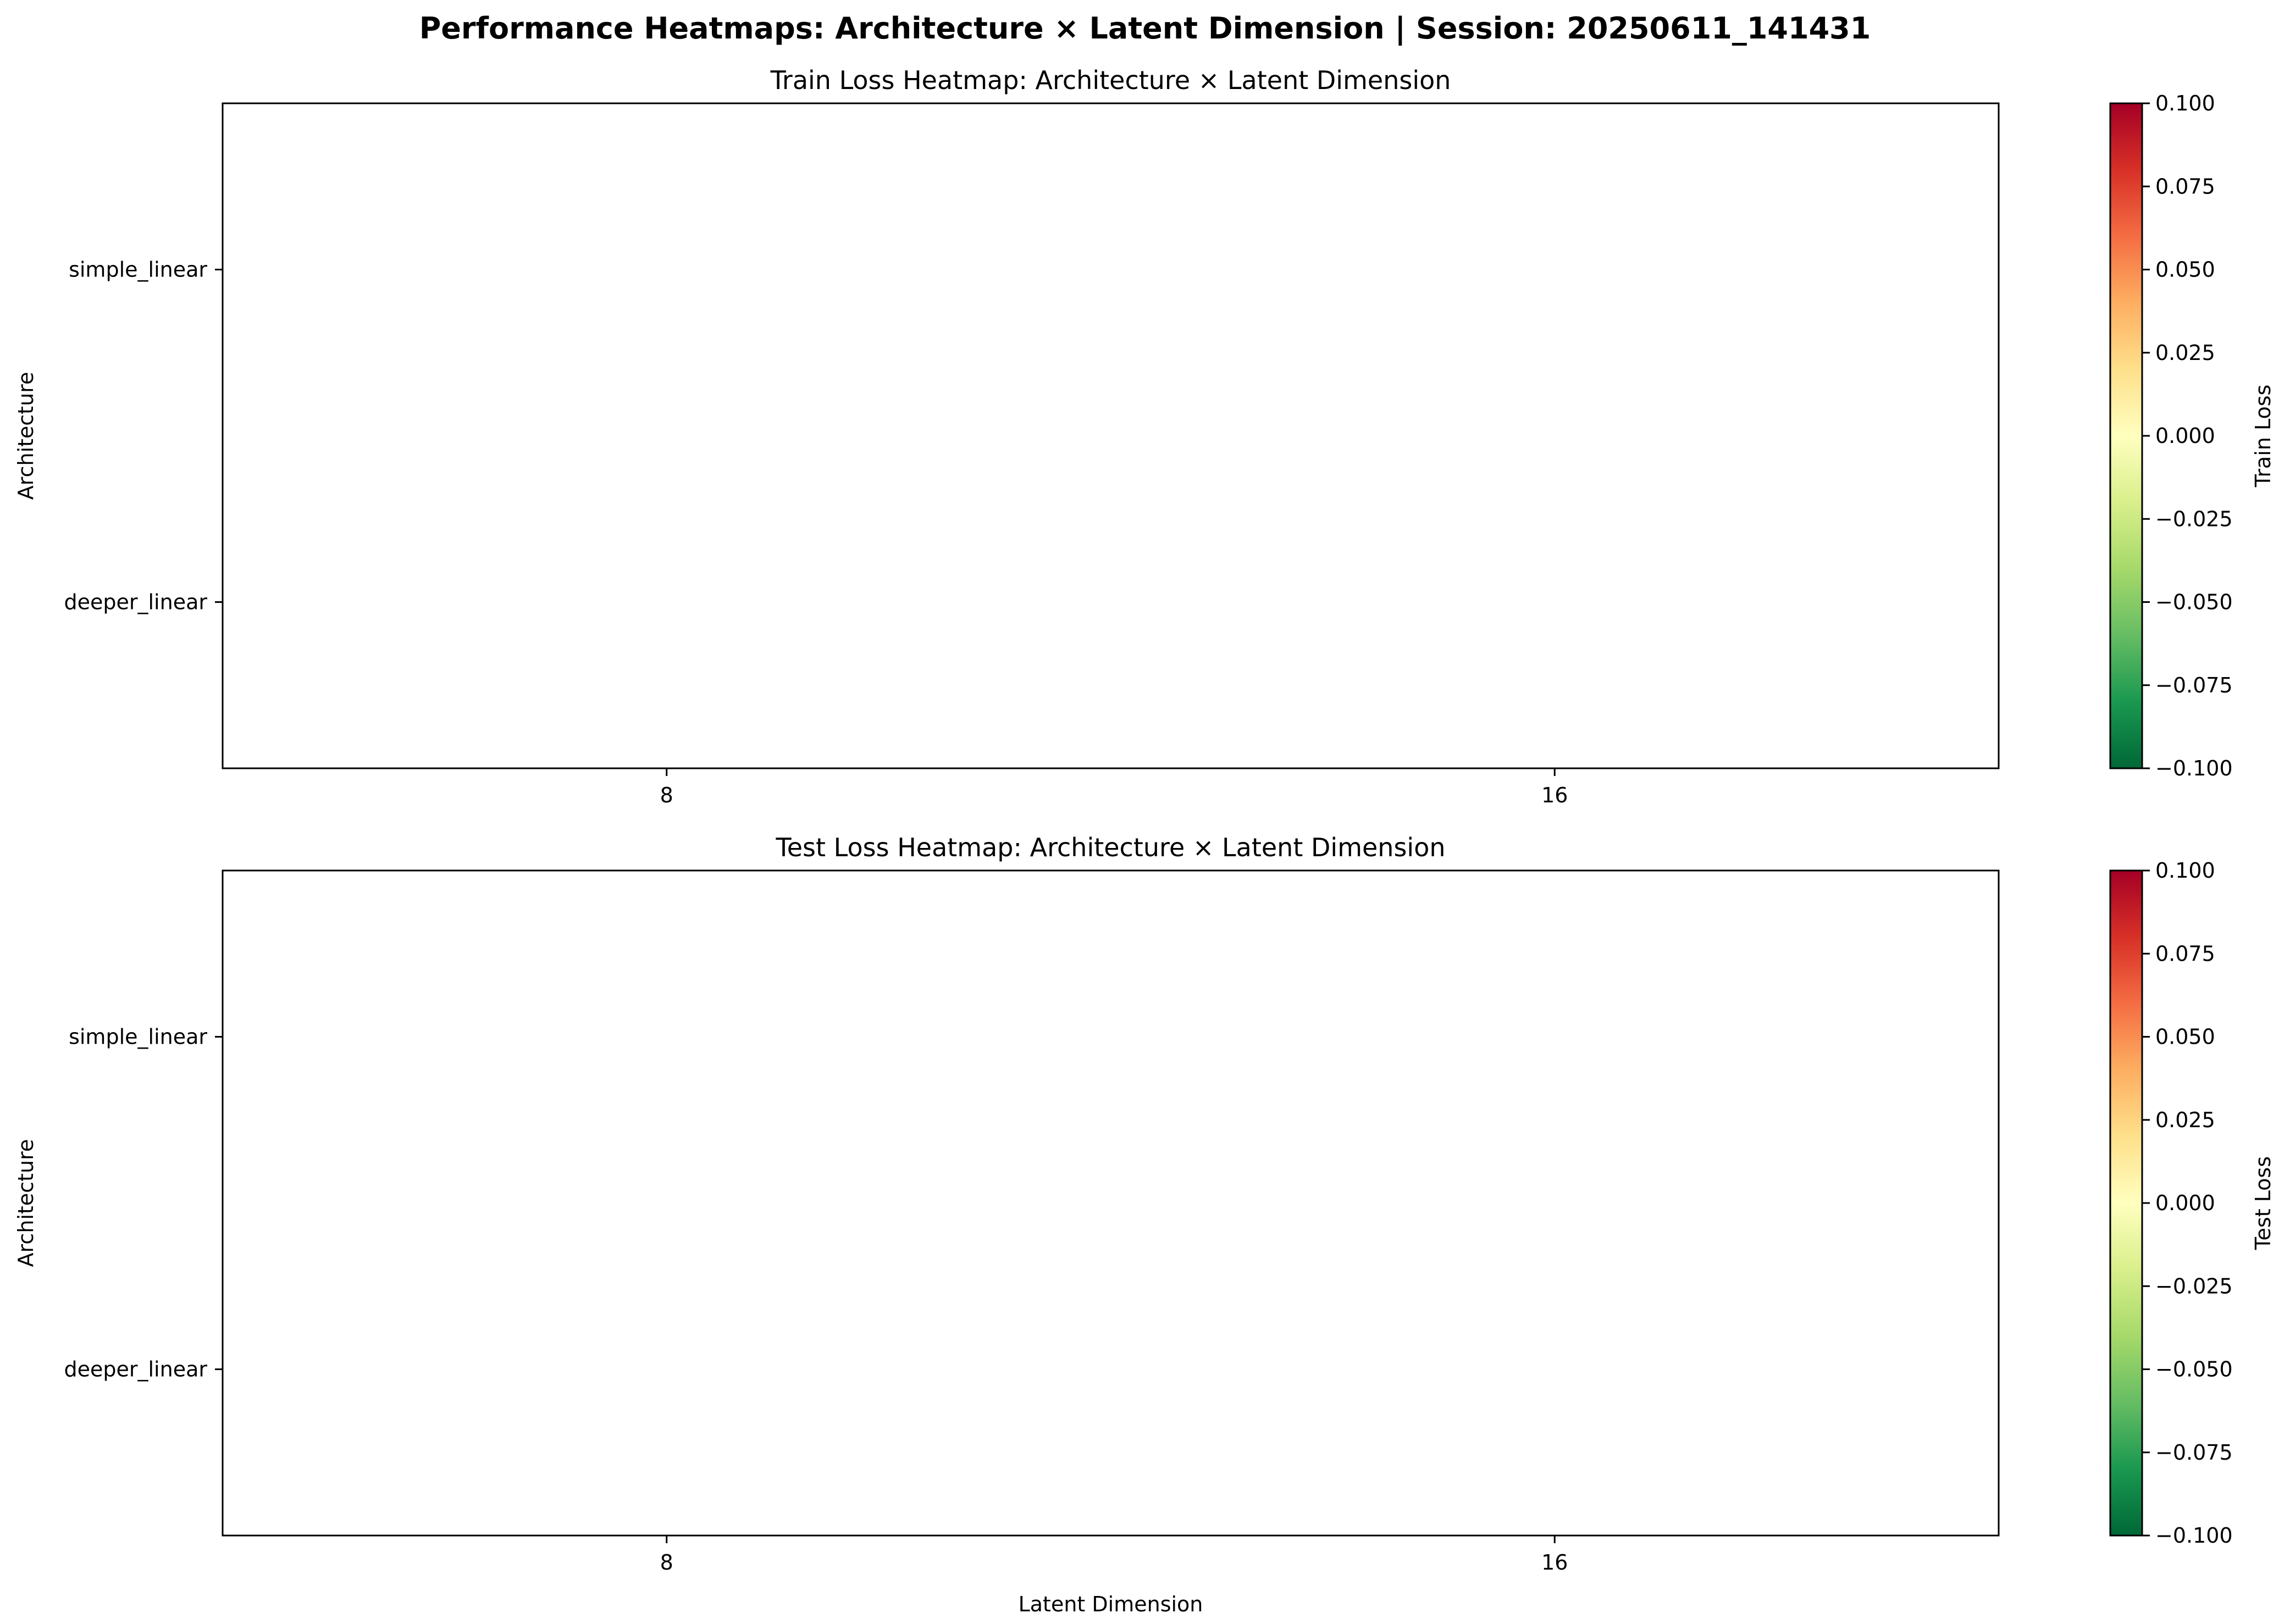 The width and height of the screenshot is (2290, 1624). What do you see at coordinates (2263, 436) in the screenshot?
I see `colorbar-label: Train Loss` at bounding box center [2263, 436].